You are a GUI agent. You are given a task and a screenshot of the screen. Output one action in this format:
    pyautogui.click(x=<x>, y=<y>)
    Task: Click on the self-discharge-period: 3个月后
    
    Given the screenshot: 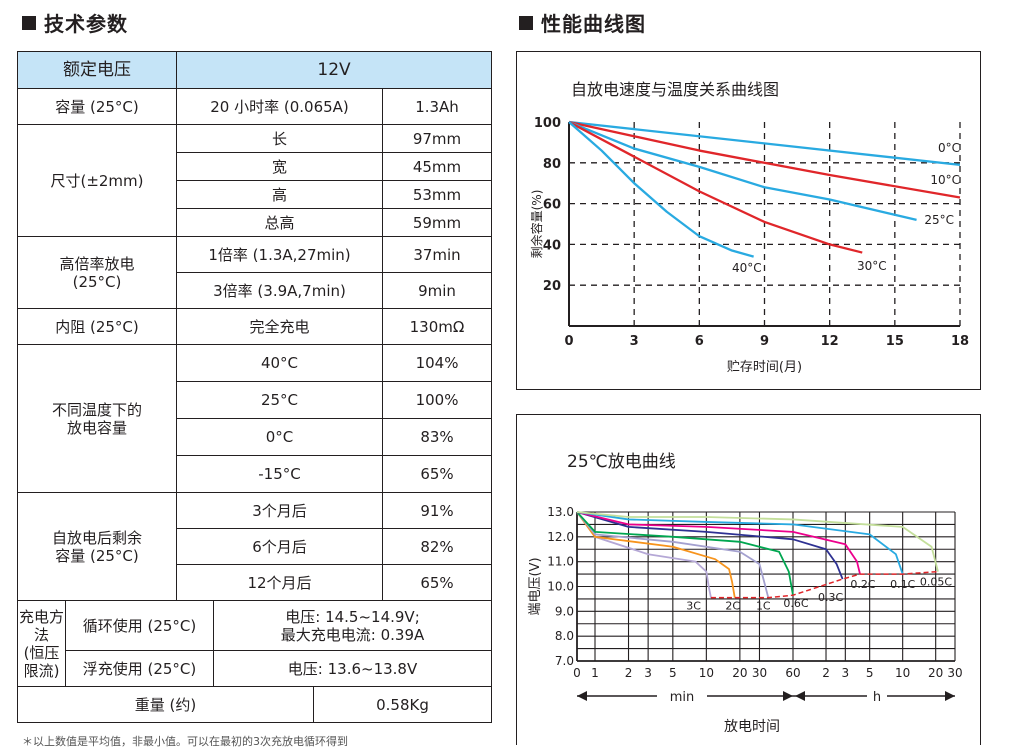 What is the action you would take?
    pyautogui.click(x=279, y=510)
    